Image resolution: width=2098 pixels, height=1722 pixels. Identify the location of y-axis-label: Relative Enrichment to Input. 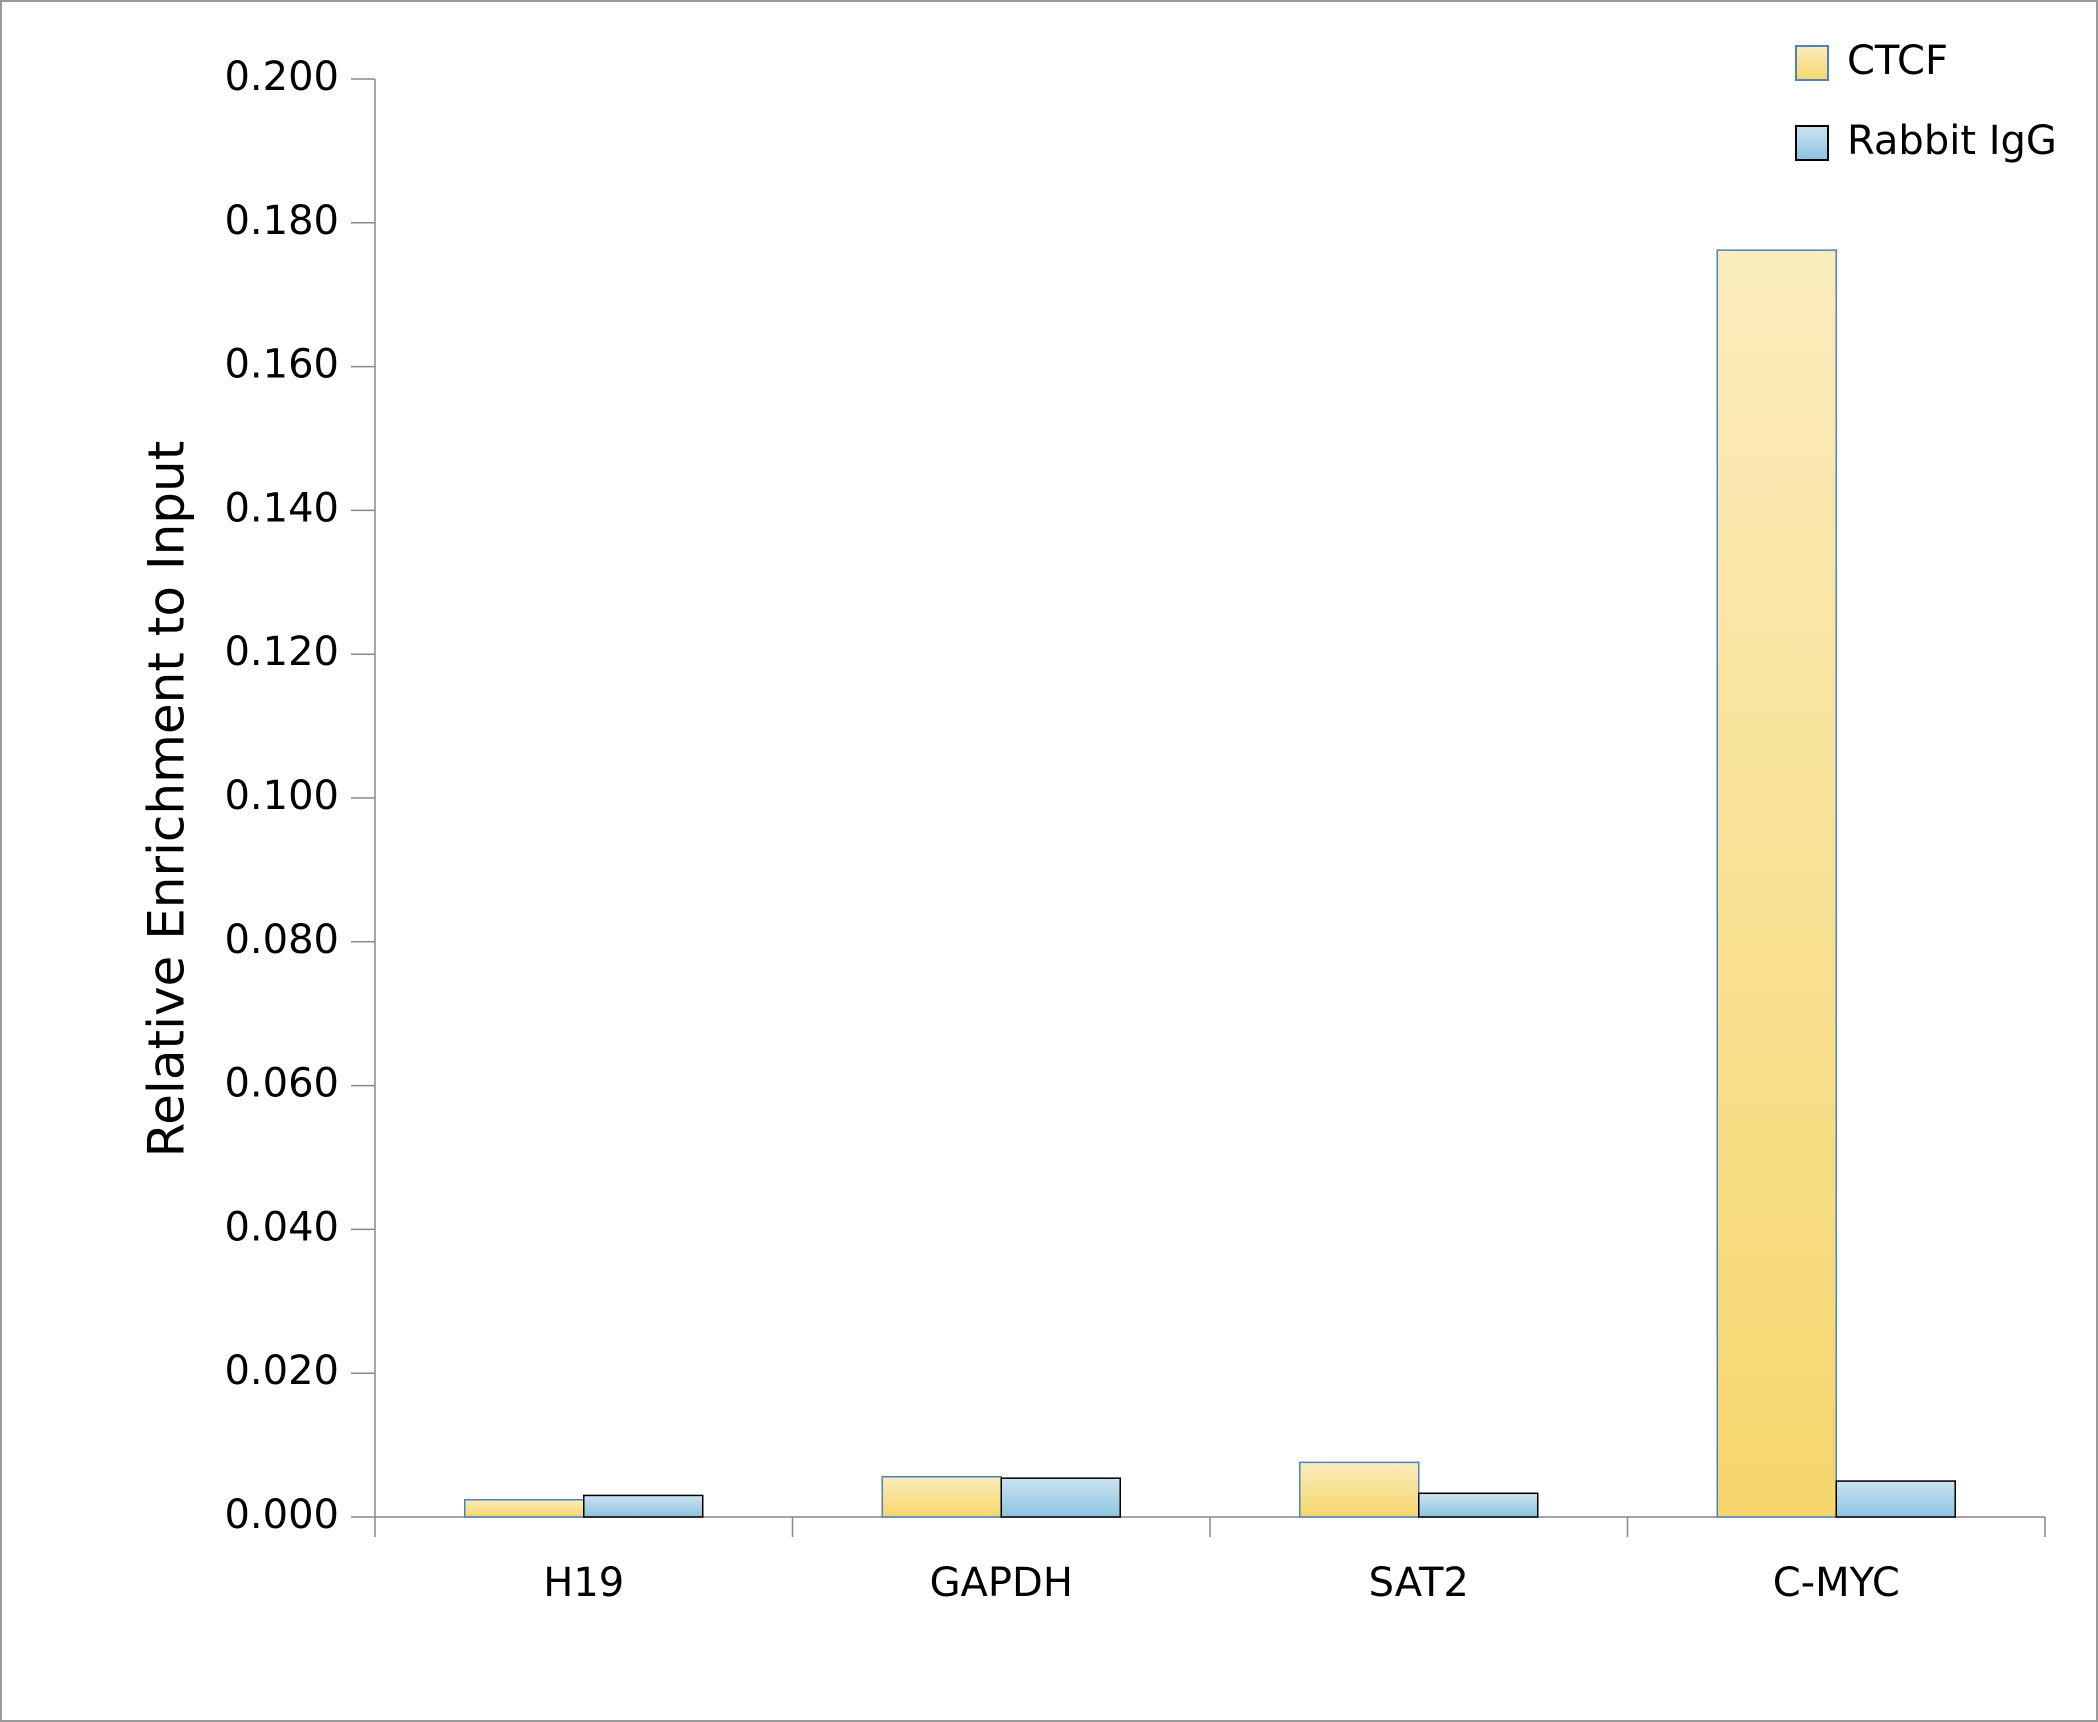
(167, 799).